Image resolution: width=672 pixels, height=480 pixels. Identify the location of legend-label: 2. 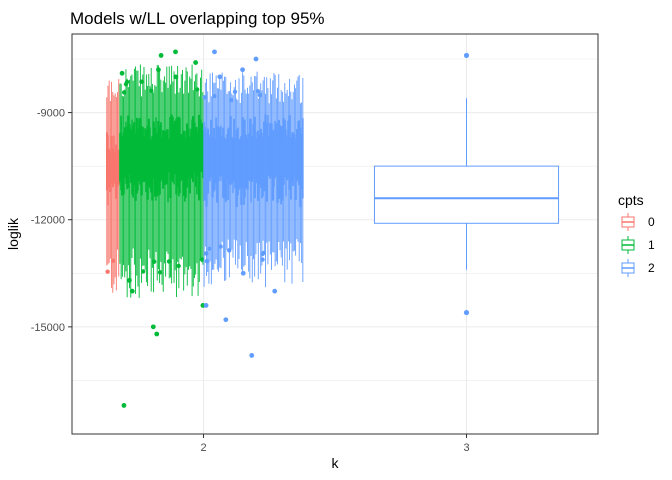
(651, 268).